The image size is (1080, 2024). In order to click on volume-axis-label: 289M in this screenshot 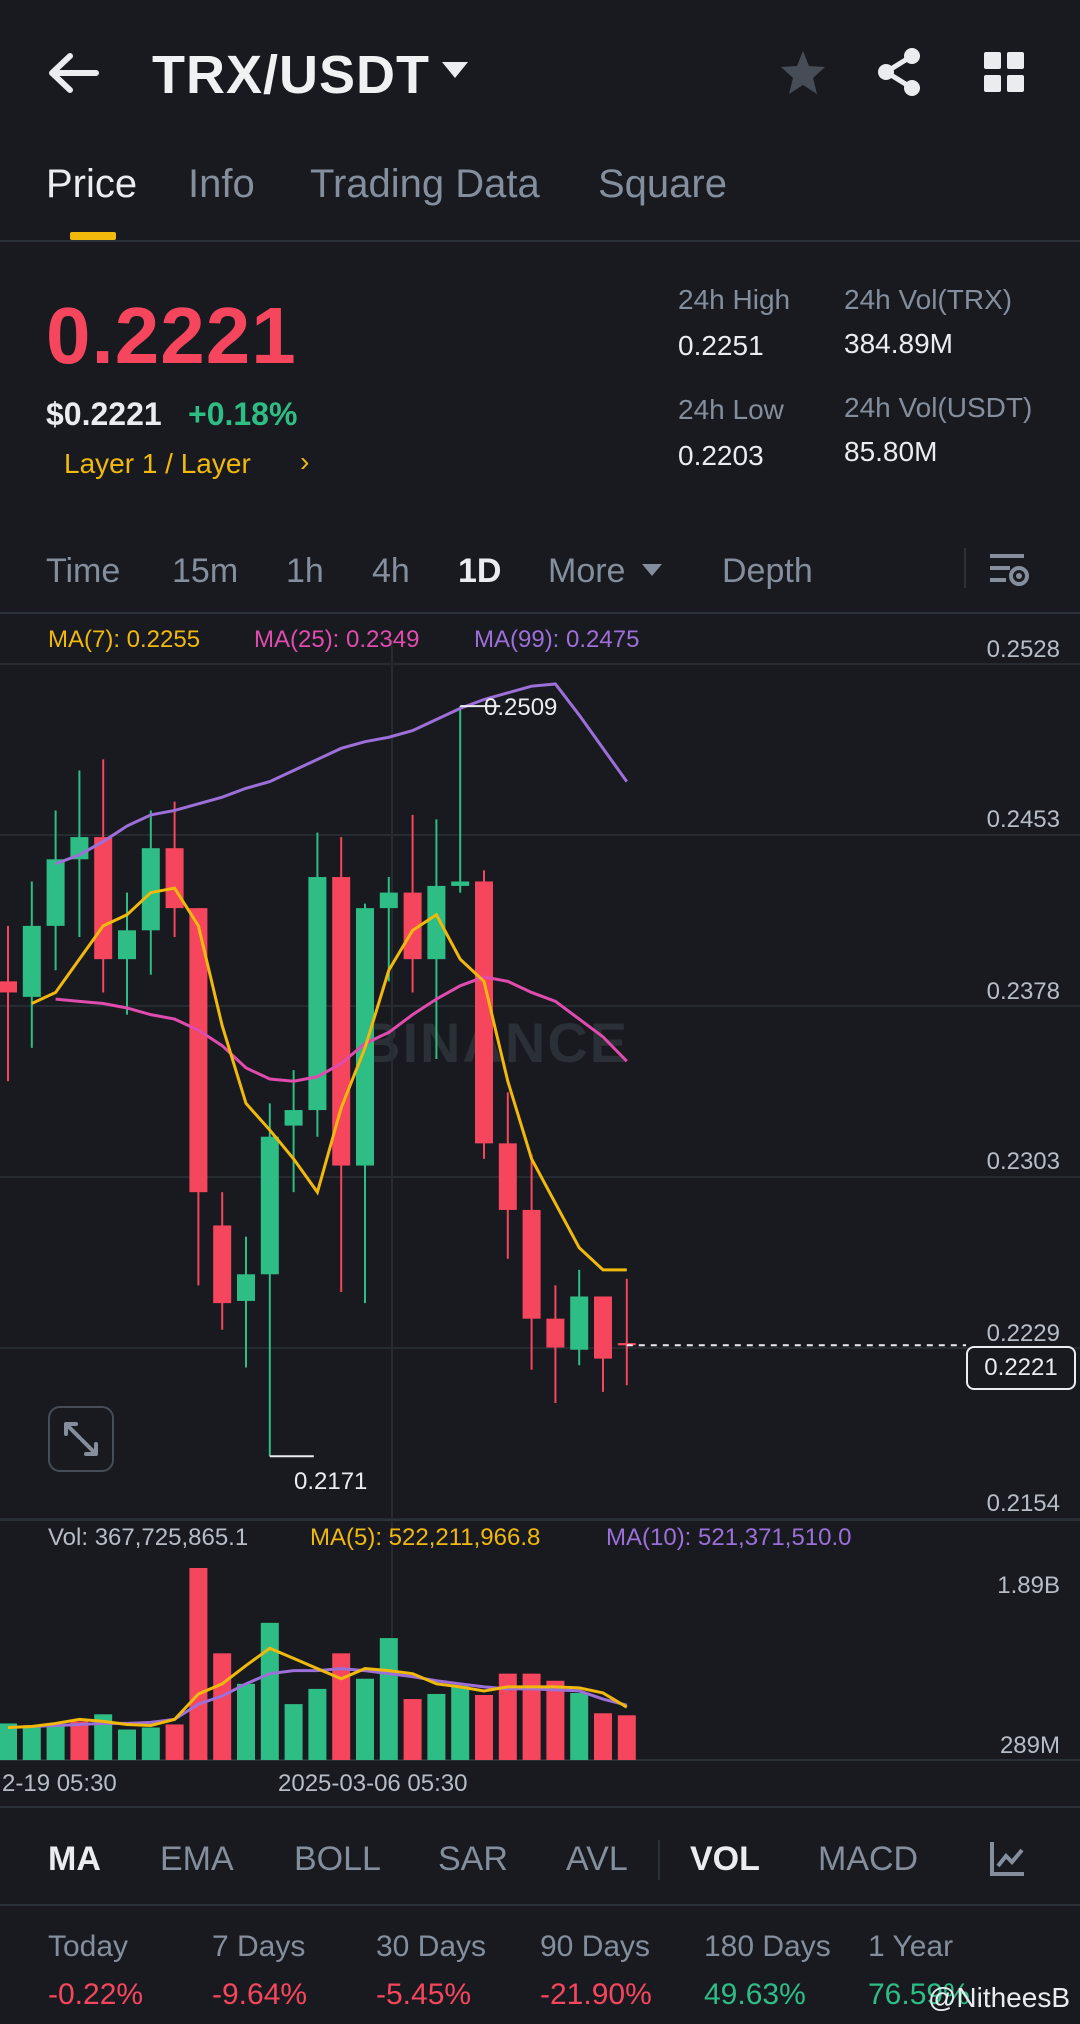, I will do `click(1029, 1745)`.